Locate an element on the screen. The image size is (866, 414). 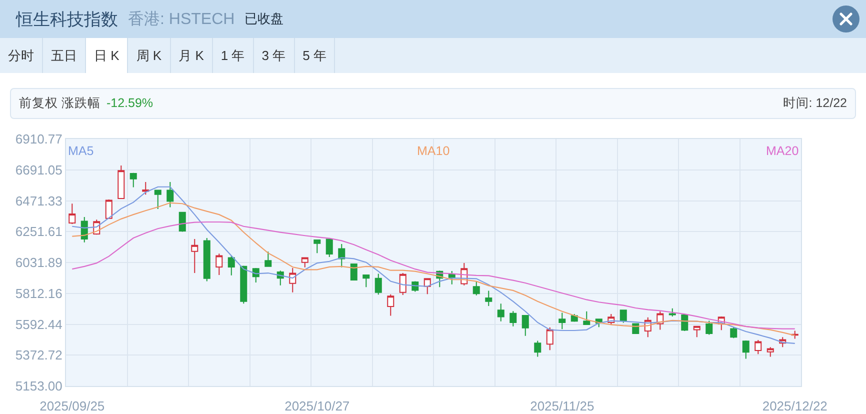
x-tick-label: 2025/12/22 is located at coordinates (795, 406).